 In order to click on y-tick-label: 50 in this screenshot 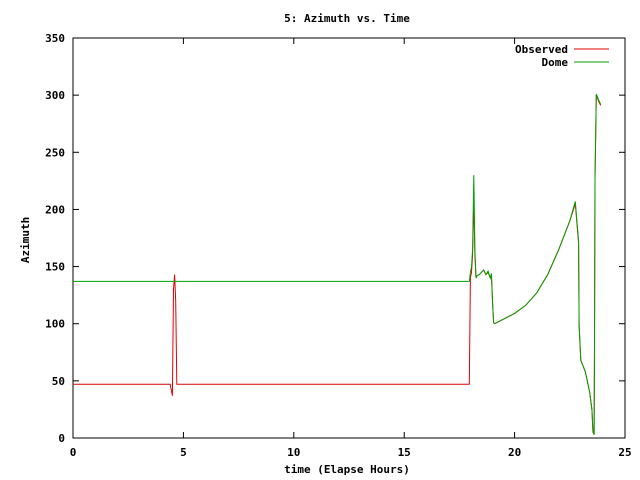, I will do `click(58, 381)`.